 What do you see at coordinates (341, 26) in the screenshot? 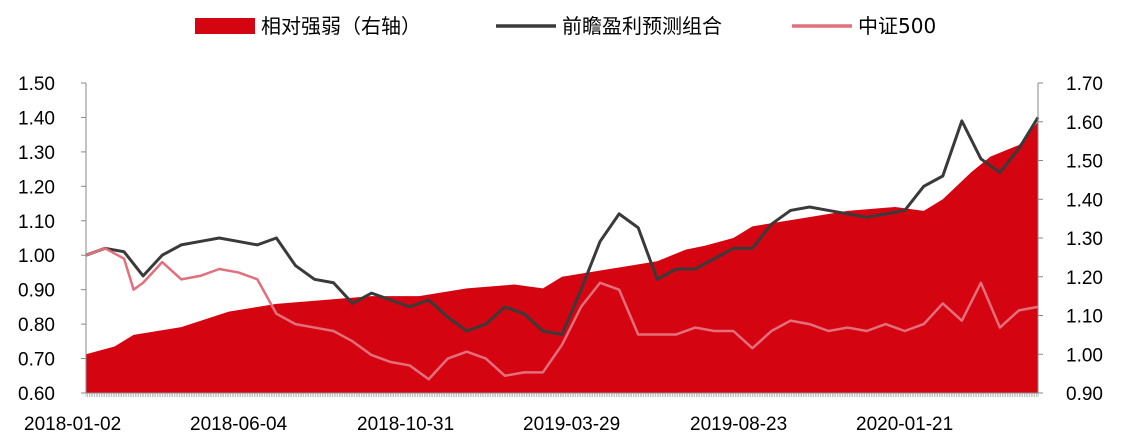
I see `legend-label: 相对强弱（右轴）` at bounding box center [341, 26].